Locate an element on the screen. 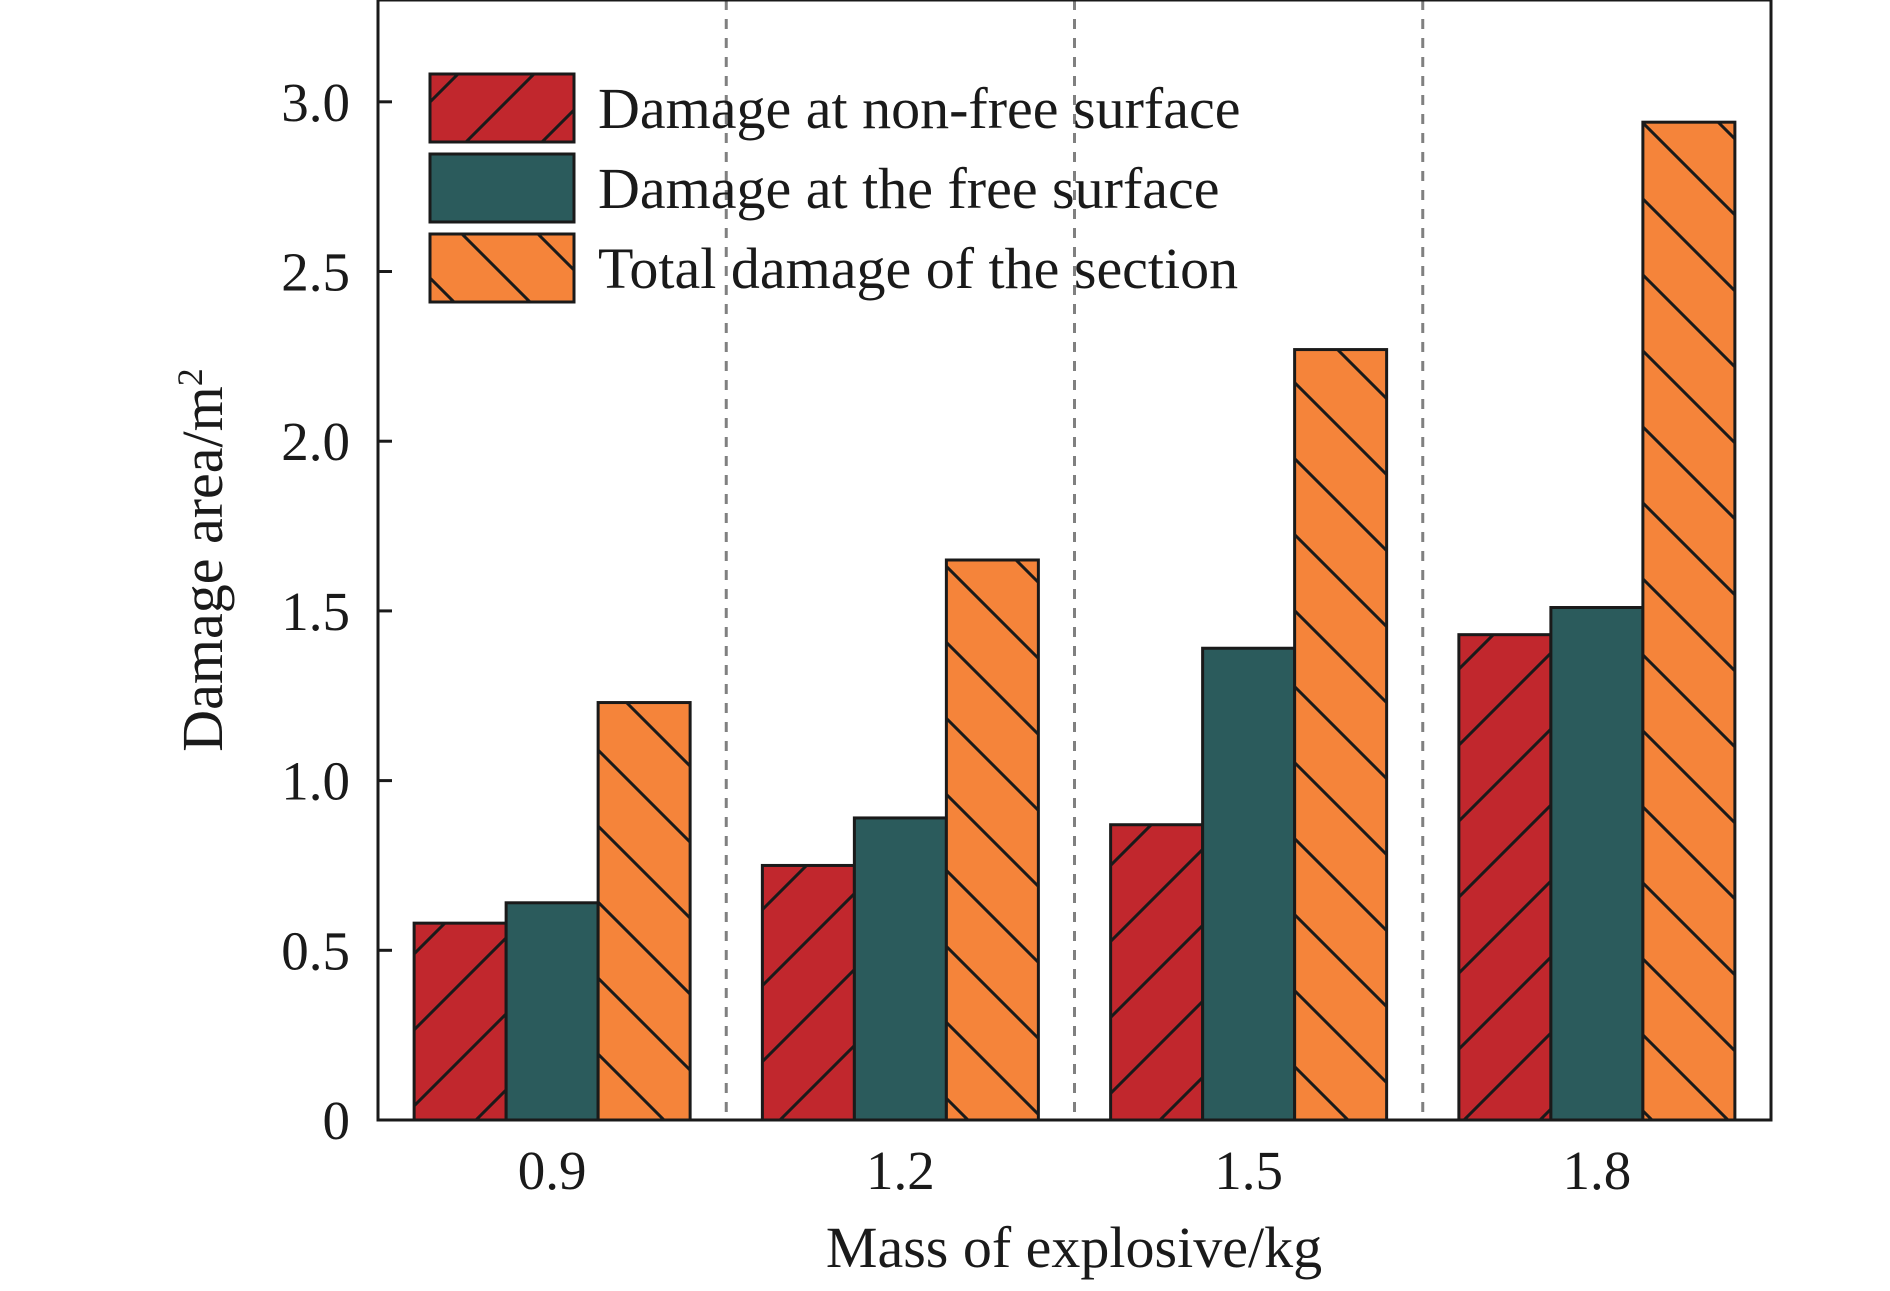  legend-item: Damage at the free surface is located at coordinates (824, 188).